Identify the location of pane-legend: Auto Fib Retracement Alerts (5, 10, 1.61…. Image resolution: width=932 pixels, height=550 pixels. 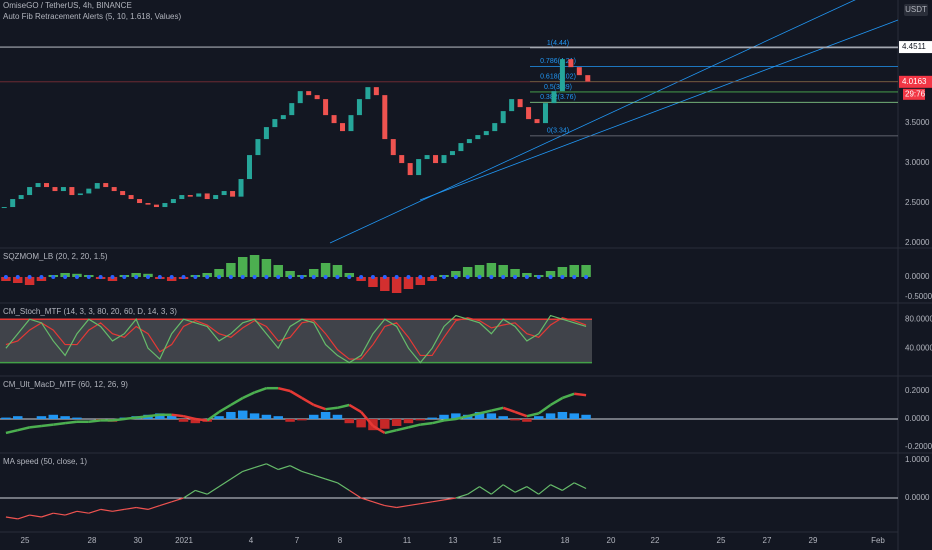
(92, 16).